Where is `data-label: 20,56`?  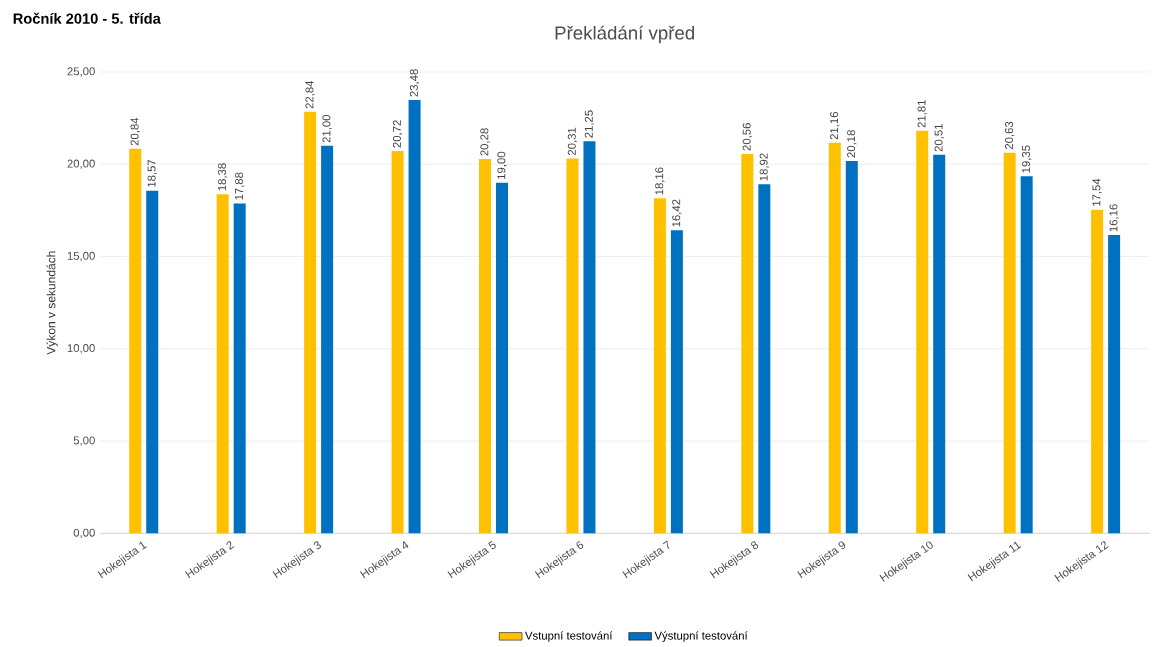 data-label: 20,56 is located at coordinates (747, 137).